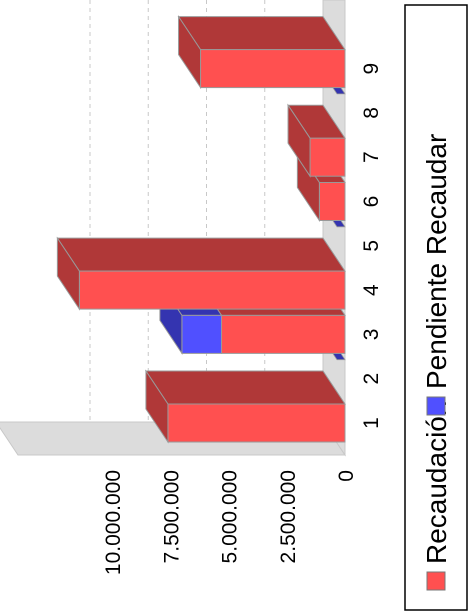 The image size is (470, 615). What do you see at coordinates (256, 423) in the screenshot?
I see `bar-1-Recaudación` at bounding box center [256, 423].